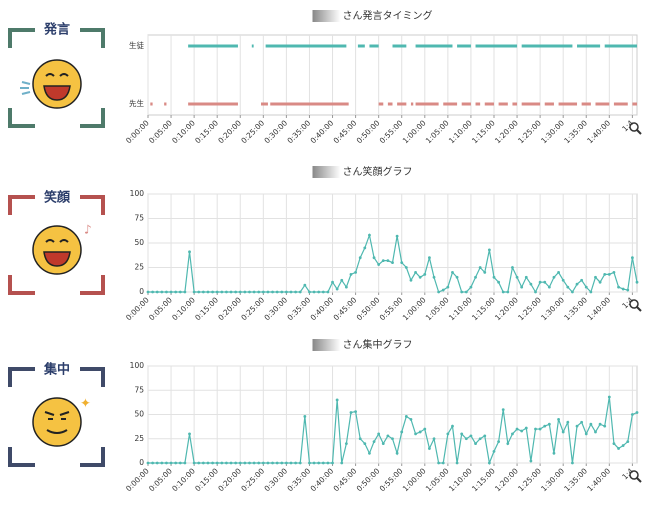 The height and width of the screenshot is (511, 650). I want to click on x-tick-label: 1:30:00, so click(552, 308).